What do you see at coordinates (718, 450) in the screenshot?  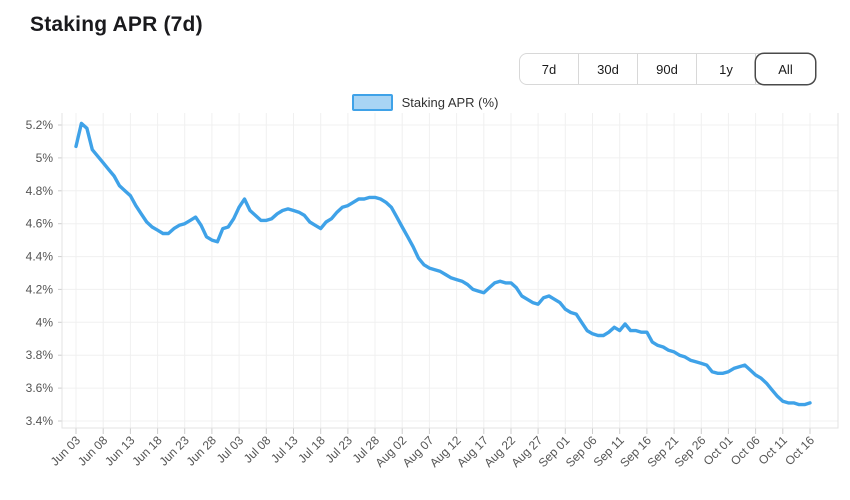 I see `x-tick-label: Oct 01` at bounding box center [718, 450].